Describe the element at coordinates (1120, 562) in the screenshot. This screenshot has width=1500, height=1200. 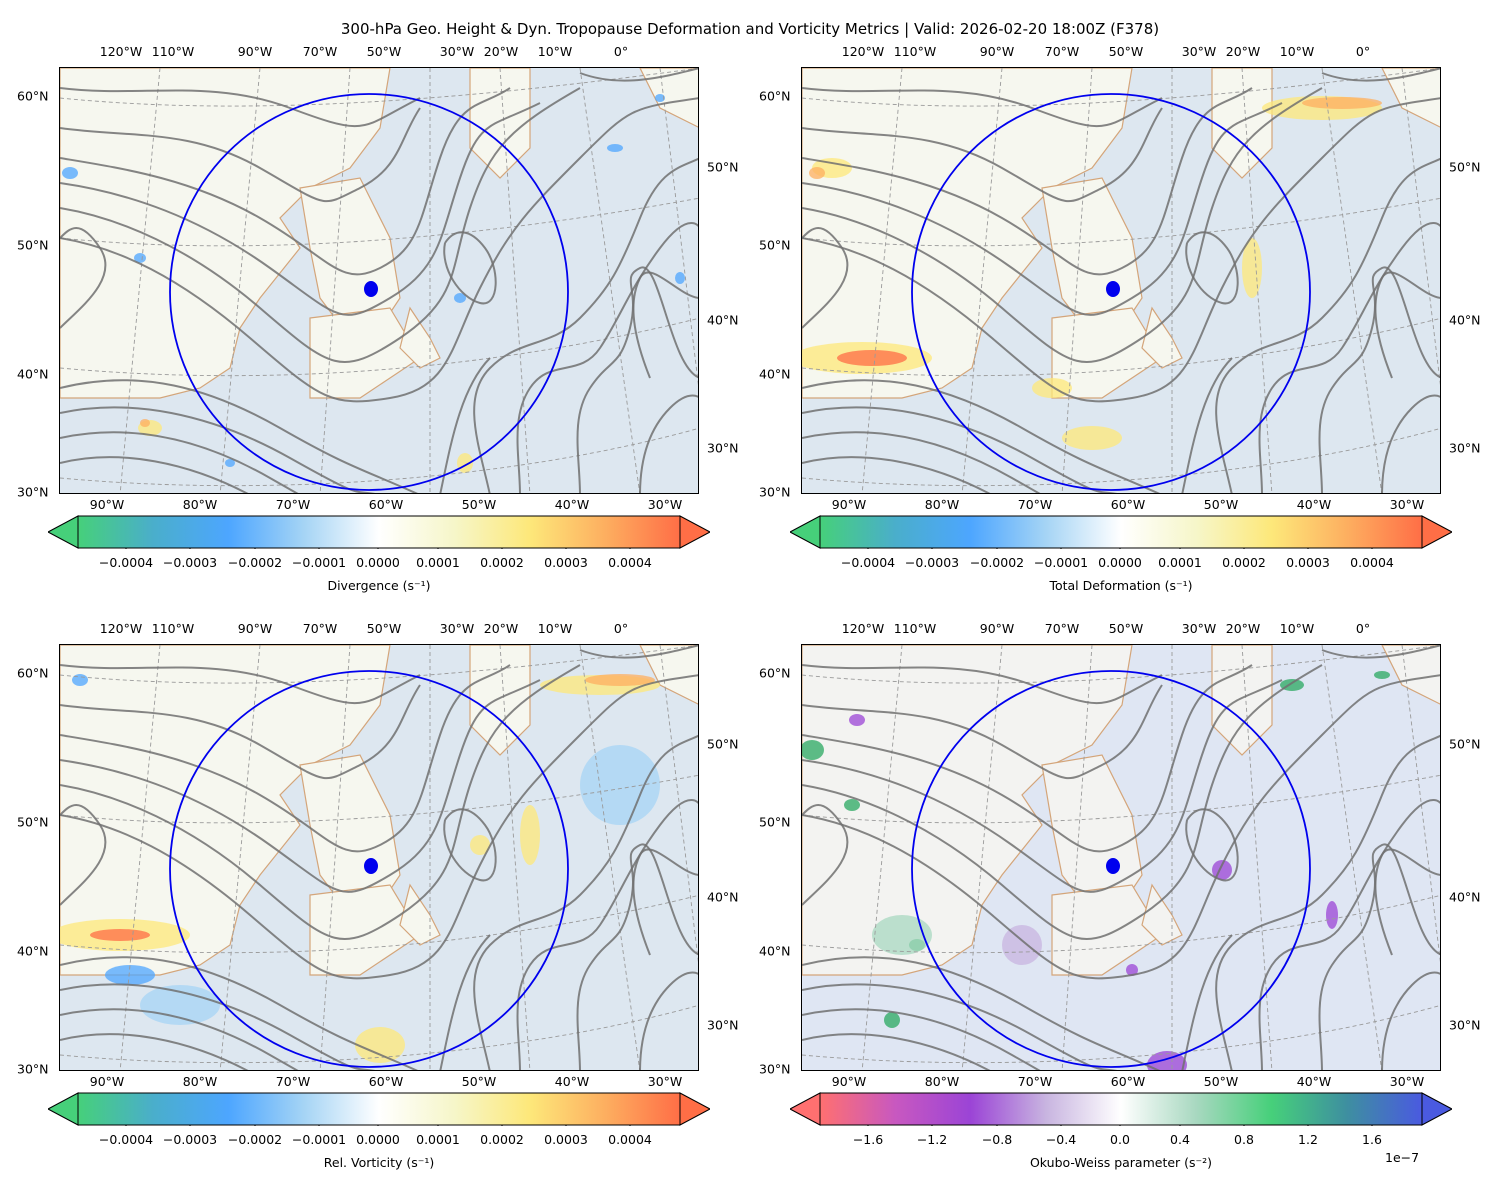
I see `colorbar-tick-label: 0.0000` at that location.